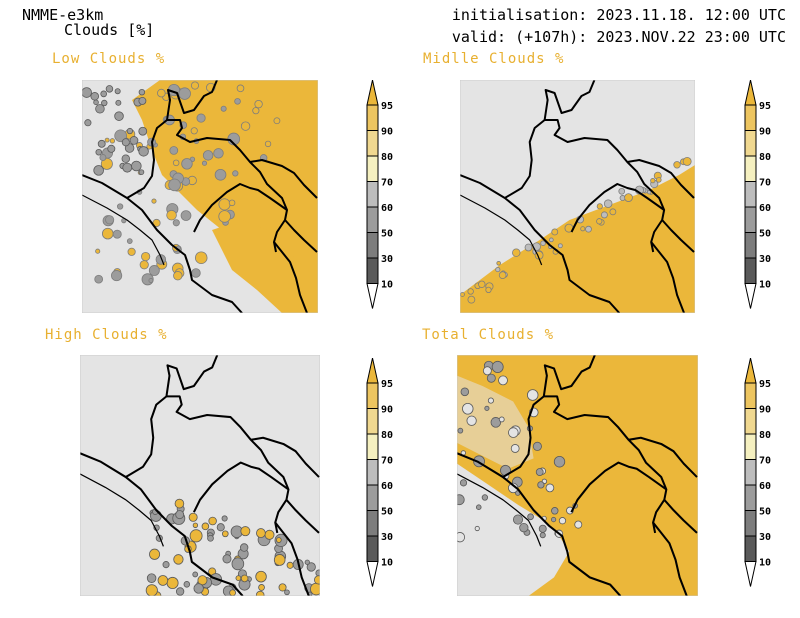  I want to click on panel-title-low: Low Clouds %, so click(109, 59).